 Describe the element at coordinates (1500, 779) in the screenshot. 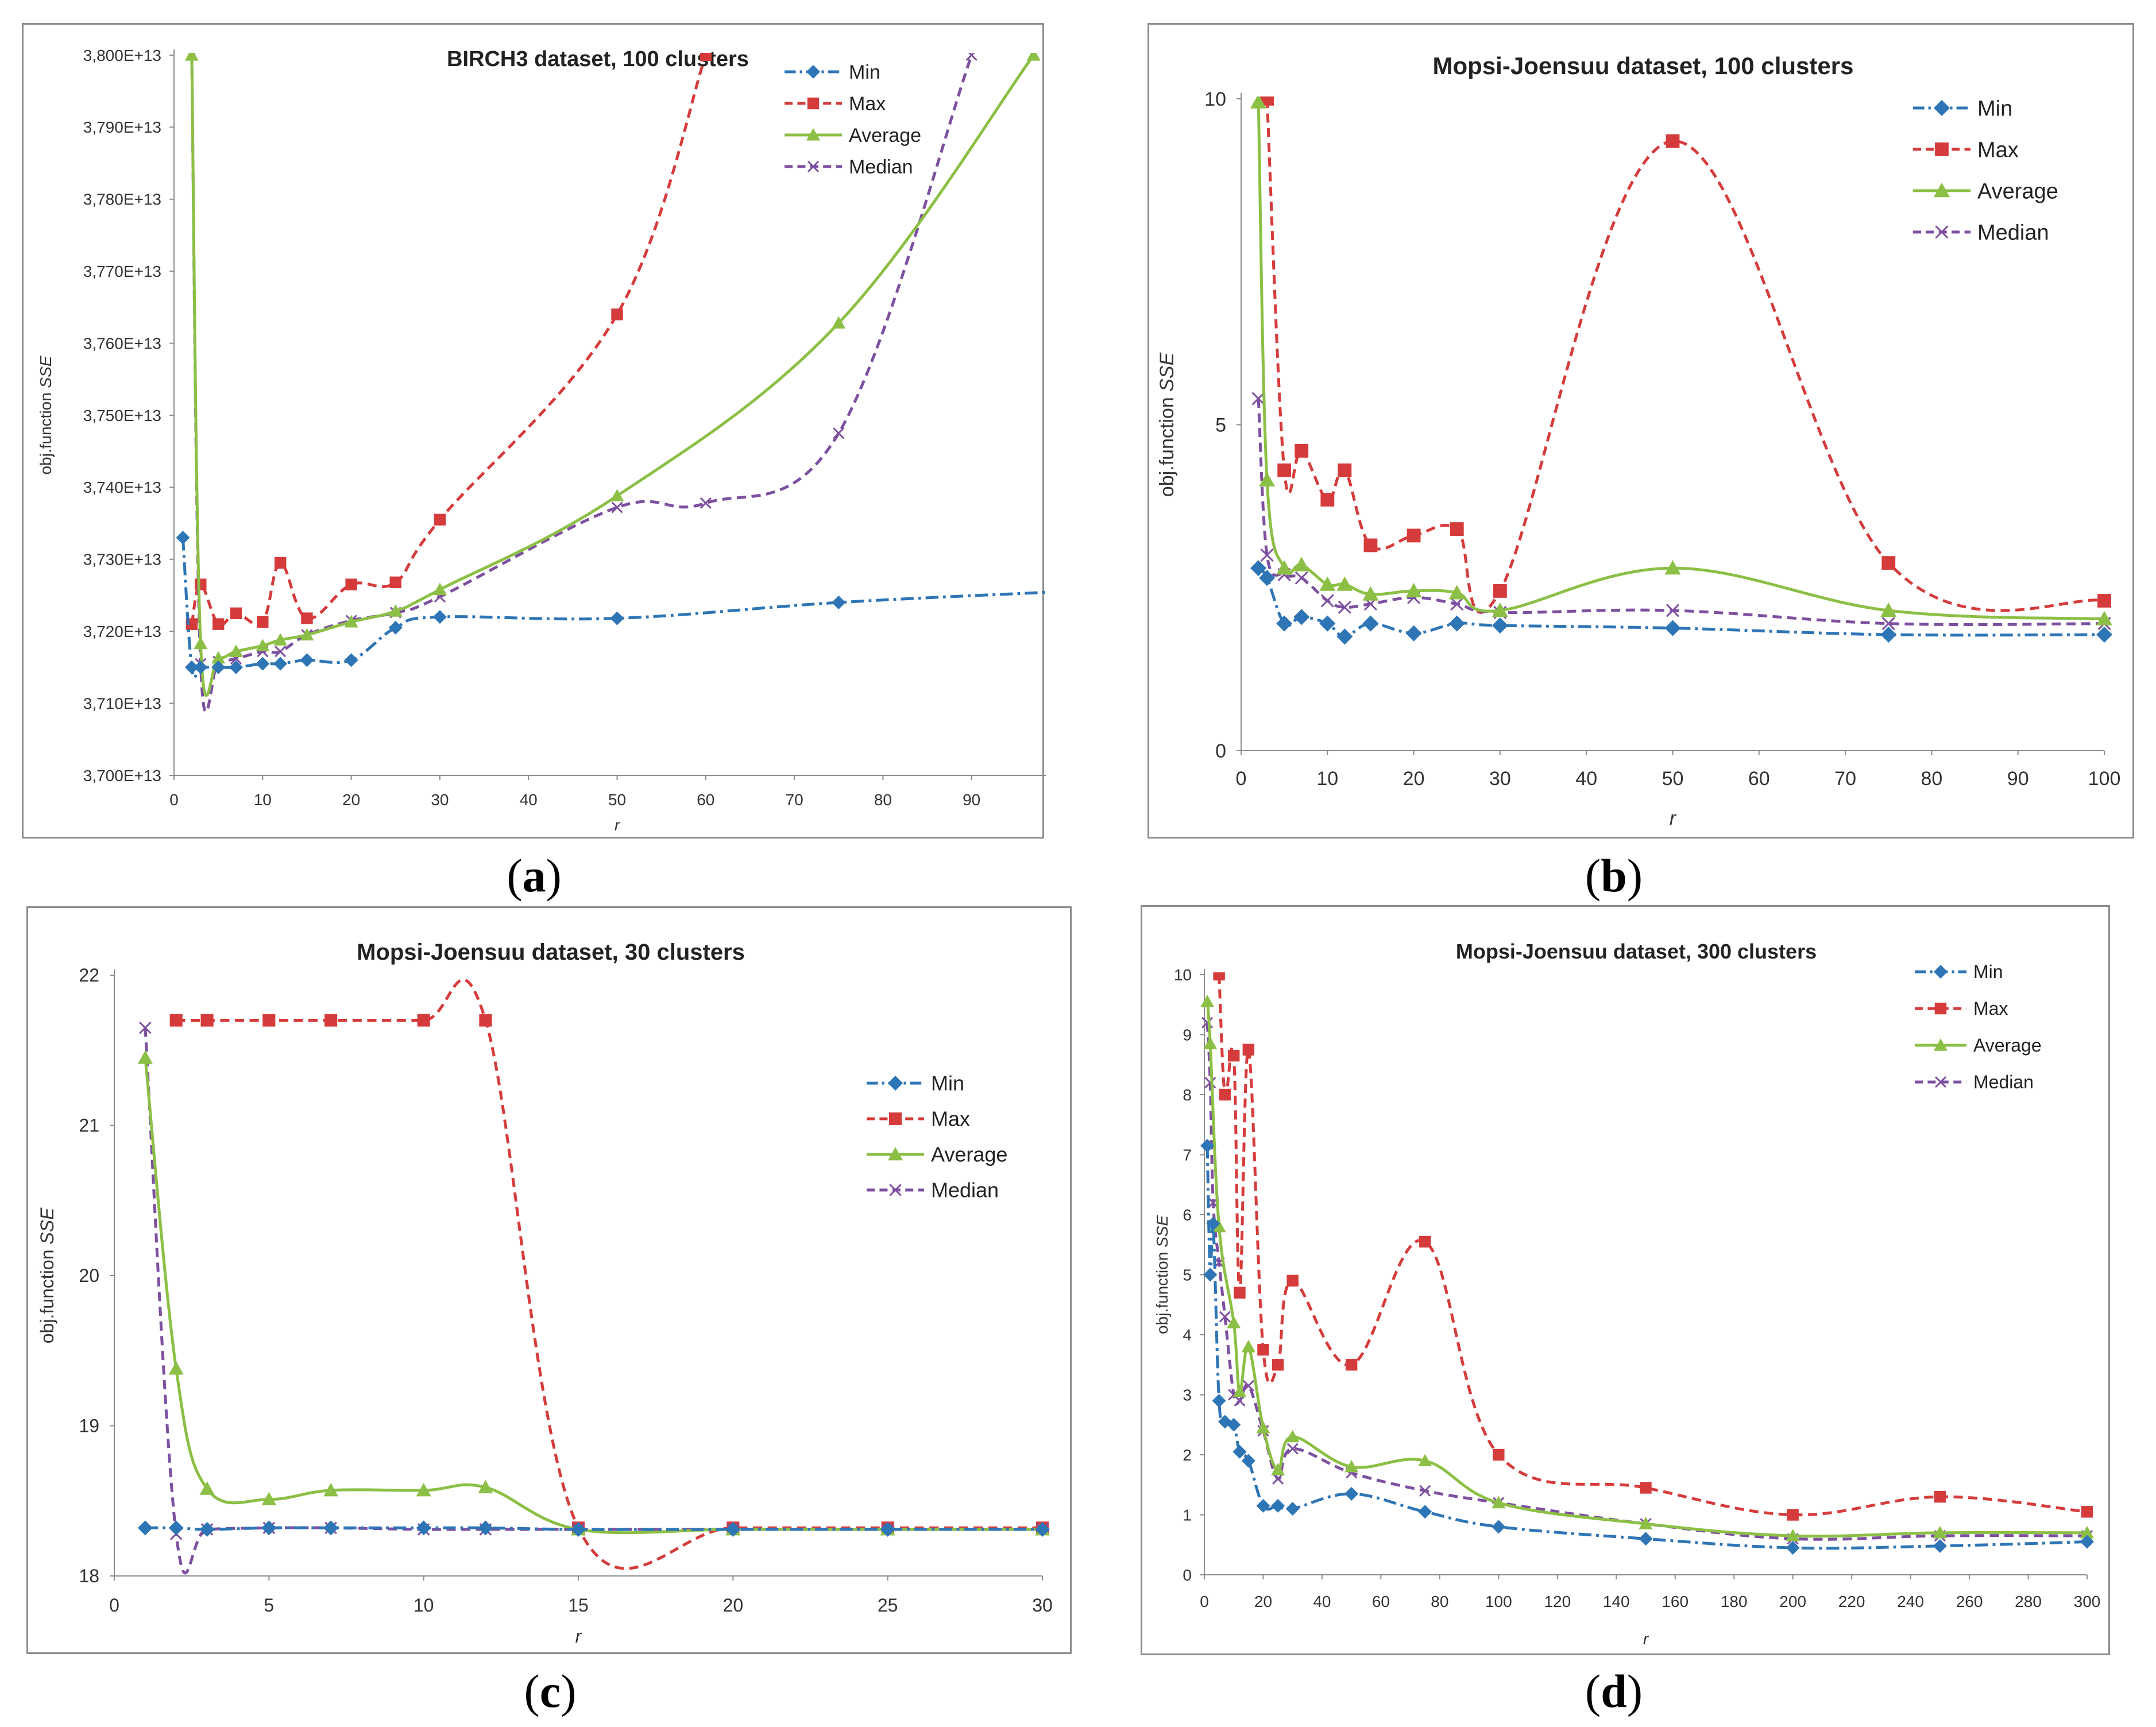

I see `x-tick-label: 30` at that location.